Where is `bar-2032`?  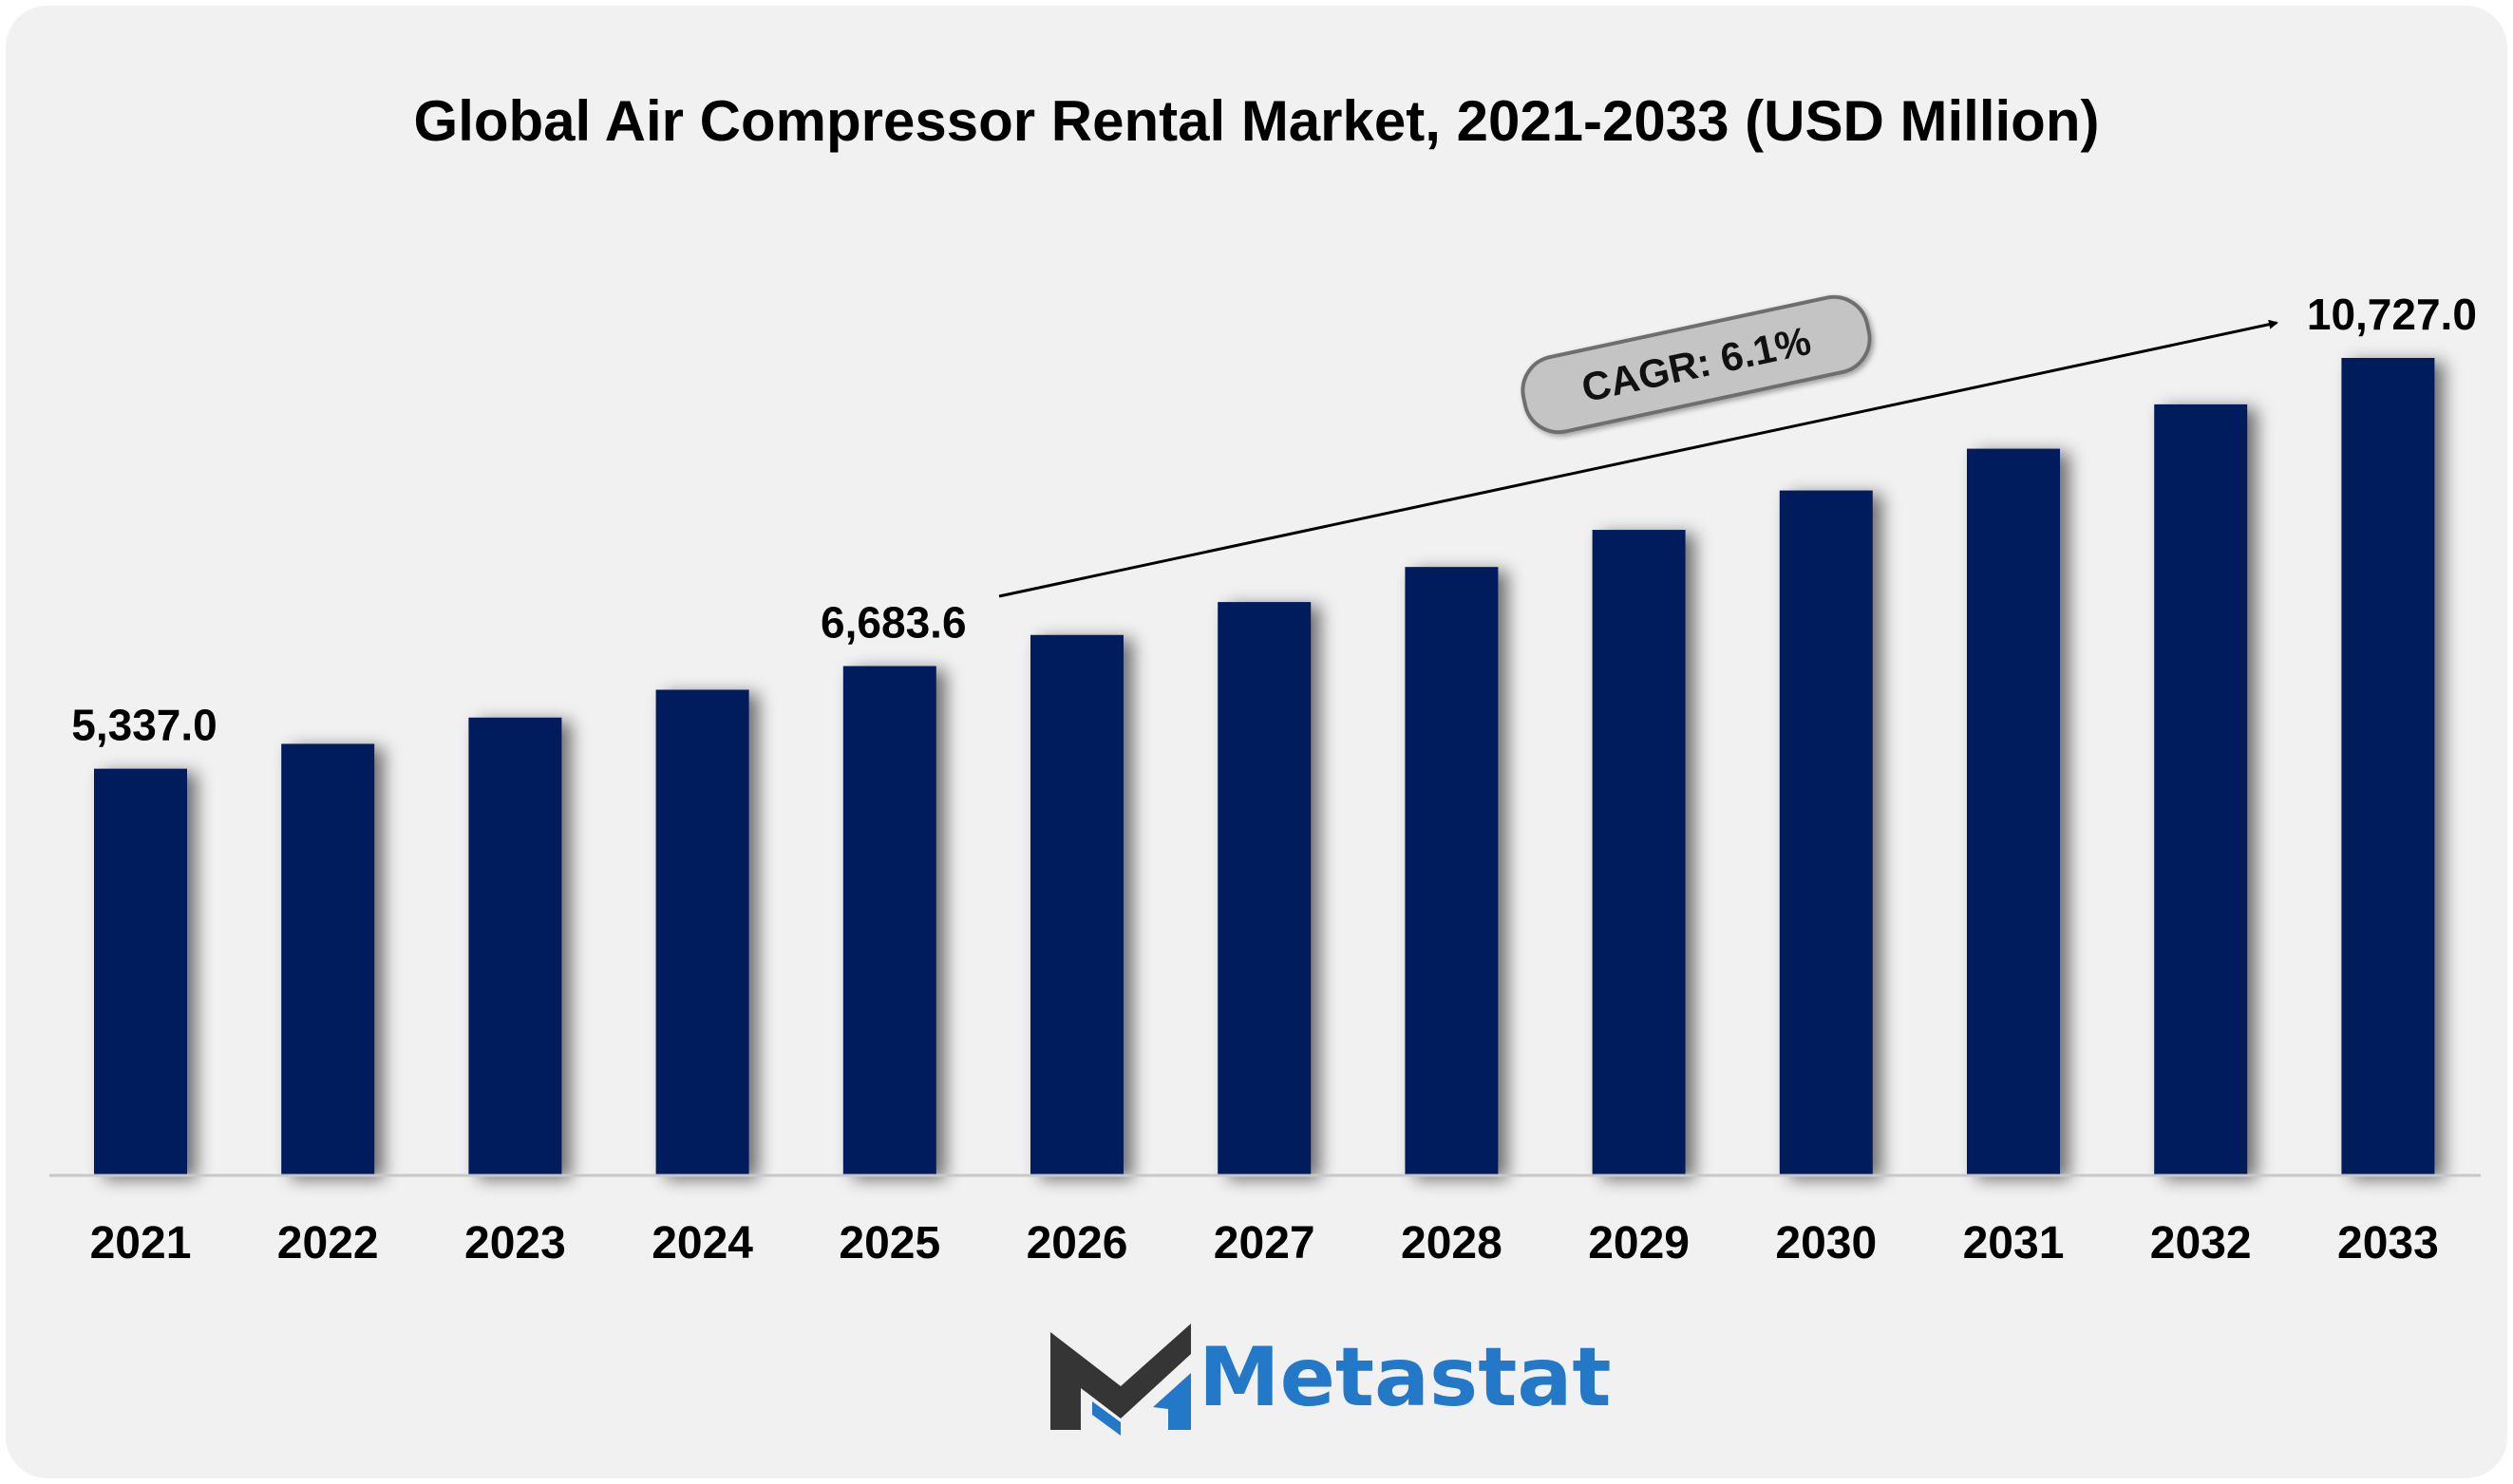 bar-2032 is located at coordinates (2201, 789).